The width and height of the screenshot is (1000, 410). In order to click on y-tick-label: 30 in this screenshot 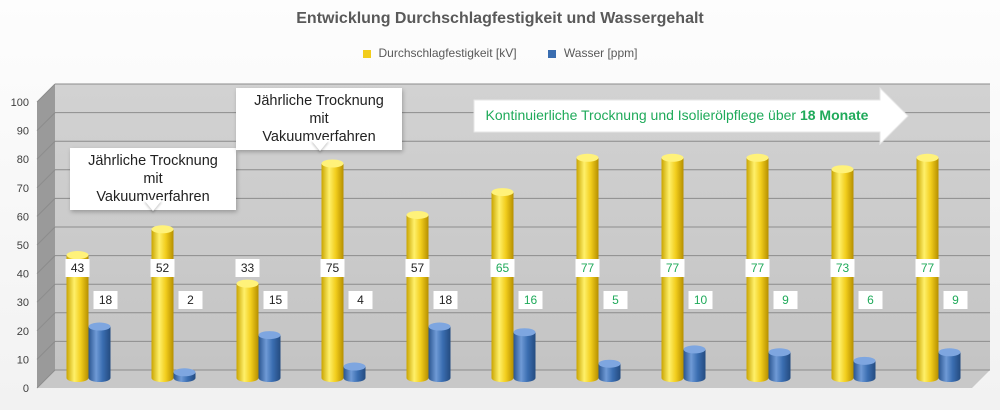, I will do `click(23, 303)`.